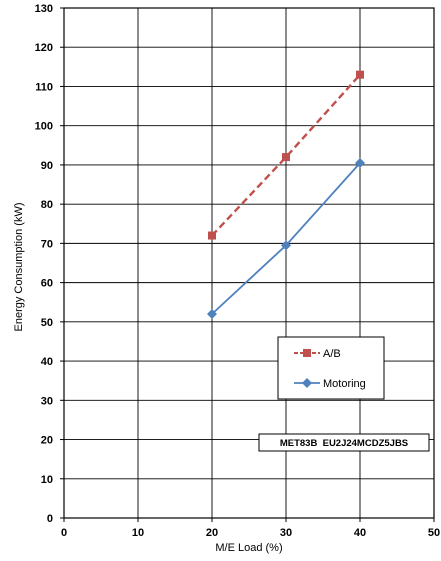  What do you see at coordinates (44, 9) in the screenshot?
I see `y-tick-label: 130` at bounding box center [44, 9].